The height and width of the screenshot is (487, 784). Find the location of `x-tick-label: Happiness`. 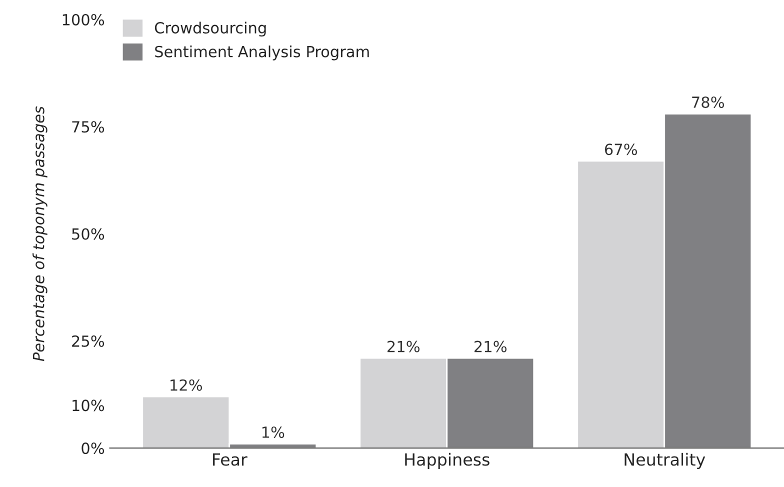

x-tick-label: Happiness is located at coordinates (447, 461).